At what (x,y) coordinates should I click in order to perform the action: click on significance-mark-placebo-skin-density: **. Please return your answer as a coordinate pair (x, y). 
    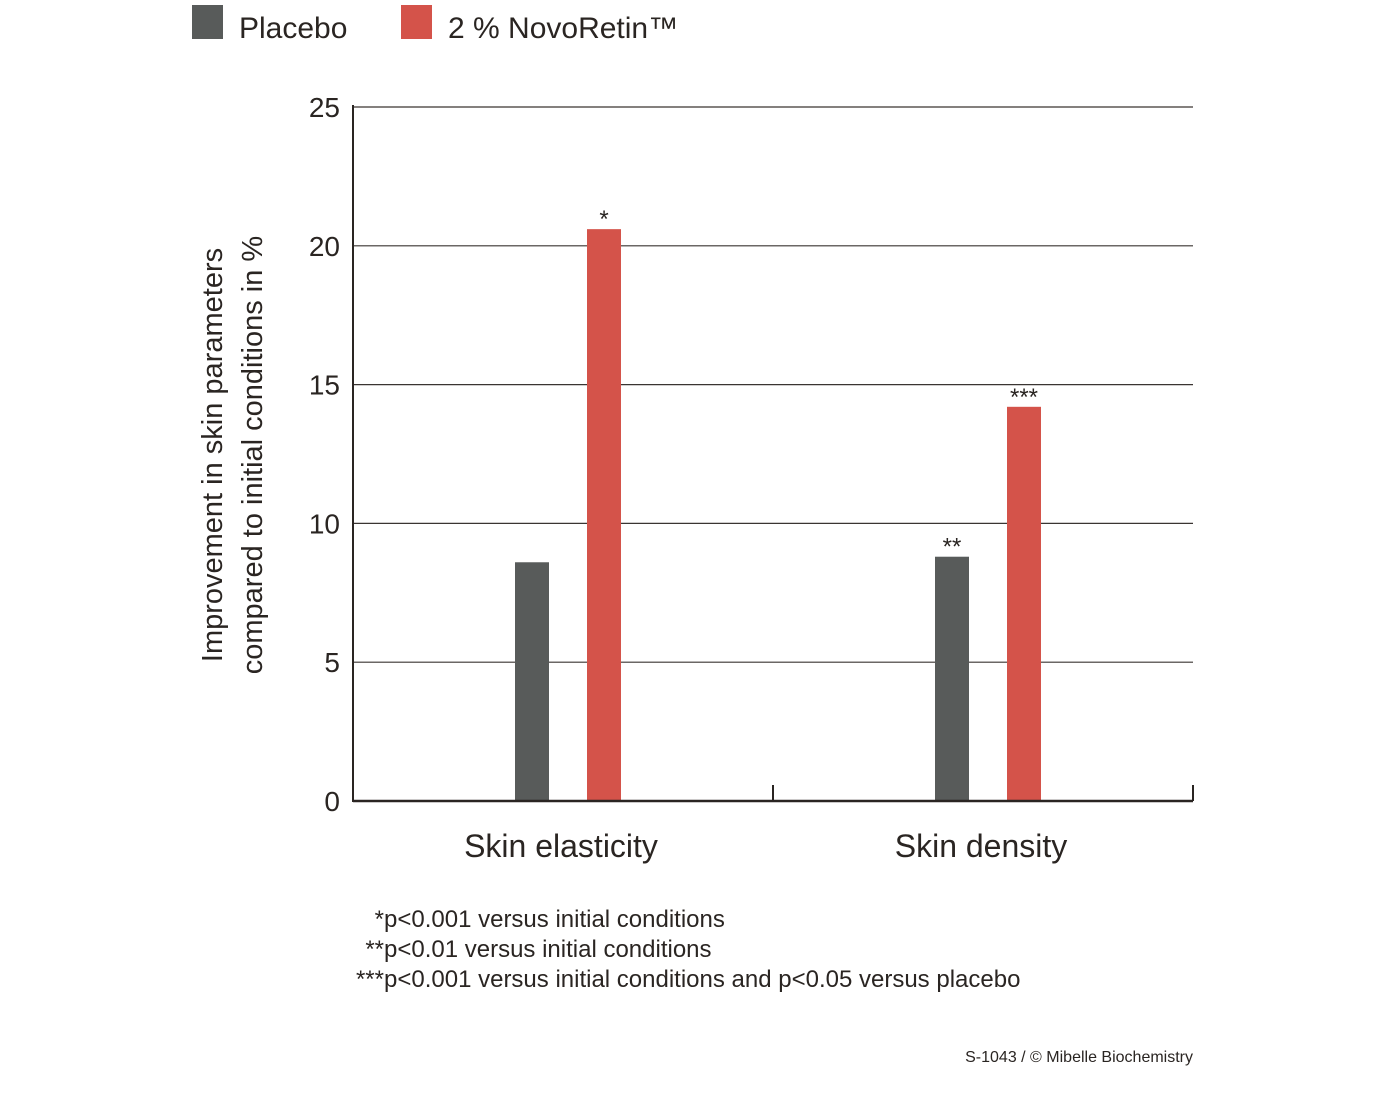
    Looking at the image, I should click on (952, 547).